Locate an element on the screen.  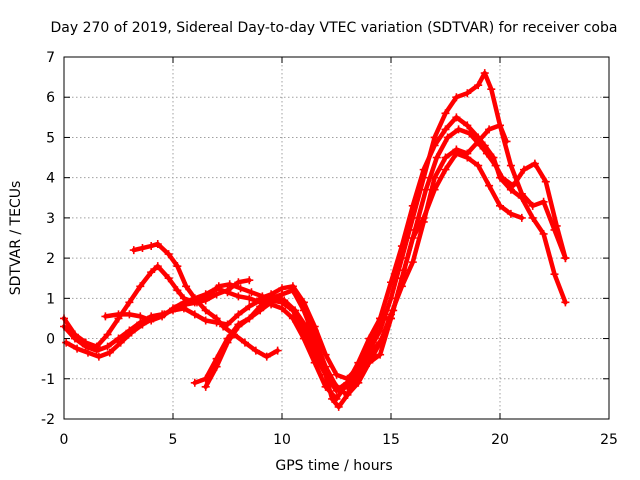
x-tick-label: 10 is located at coordinates (282, 440).